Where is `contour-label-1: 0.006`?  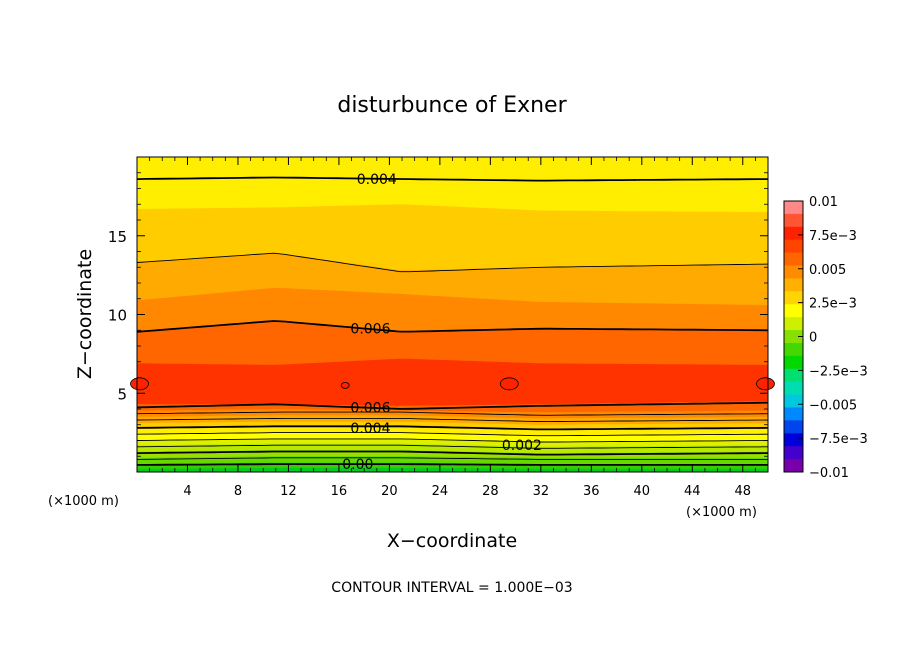 contour-label-1: 0.006 is located at coordinates (370, 330).